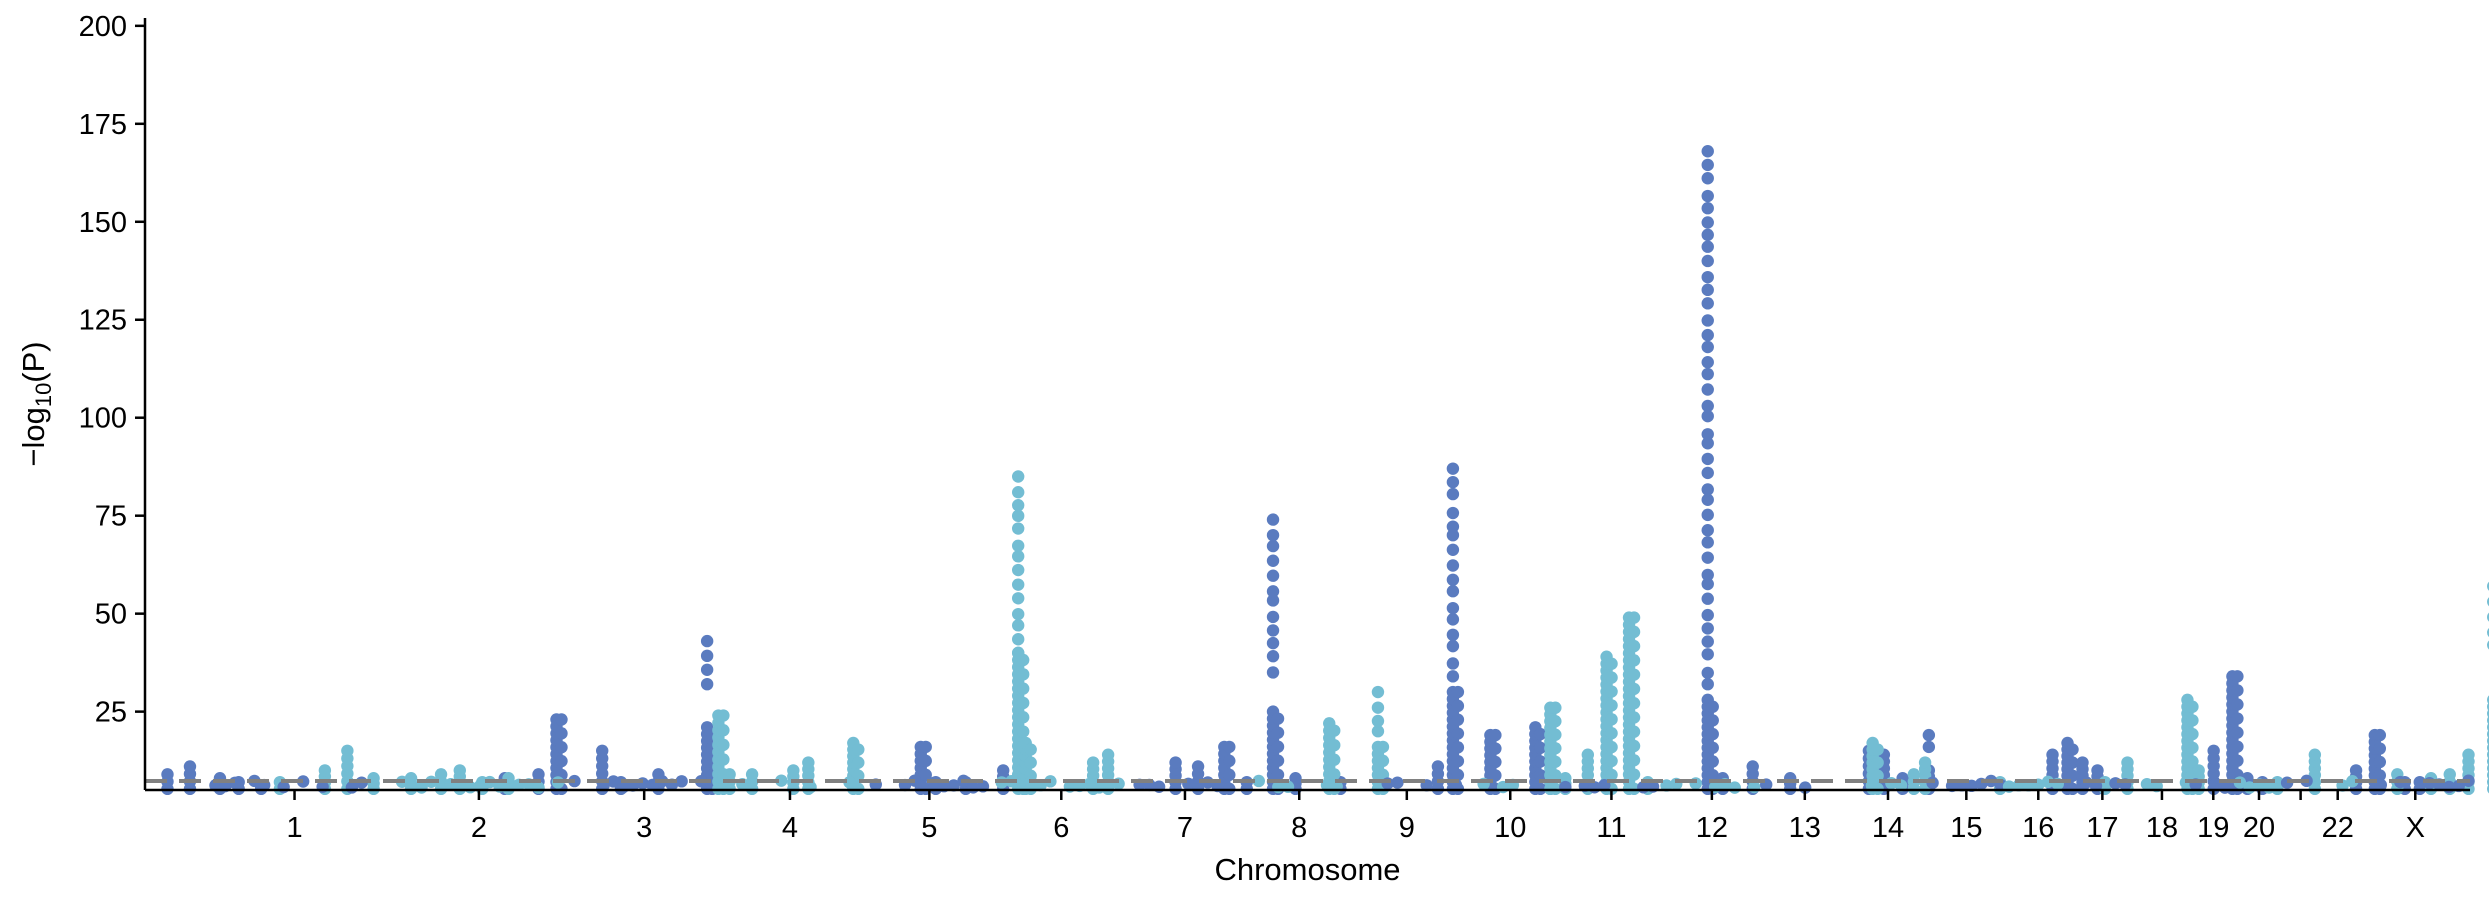  What do you see at coordinates (103, 223) in the screenshot?
I see `y-tick-label: 150` at bounding box center [103, 223].